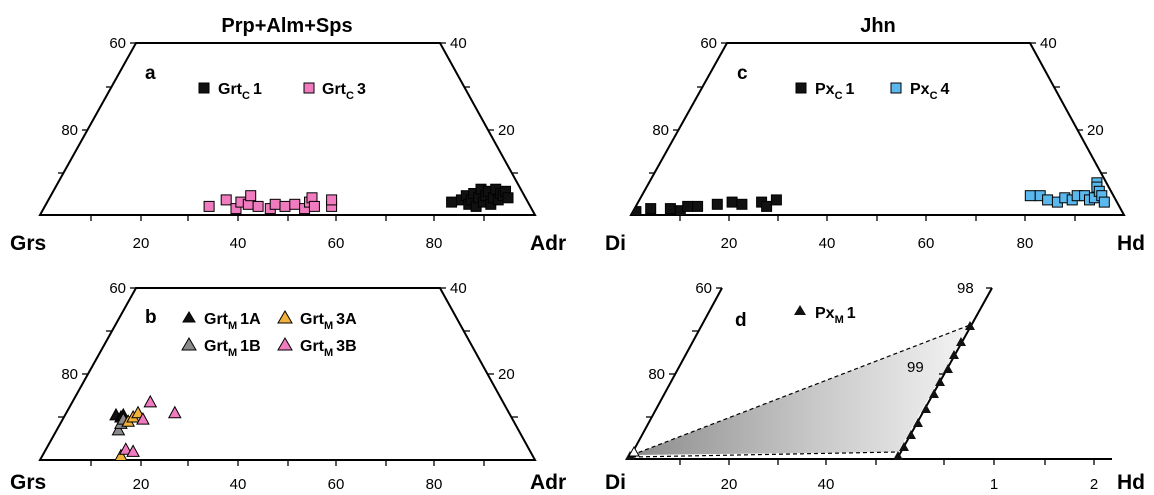 This screenshot has width=1154, height=495. I want to click on compositional-field-d, so click(801, 390).